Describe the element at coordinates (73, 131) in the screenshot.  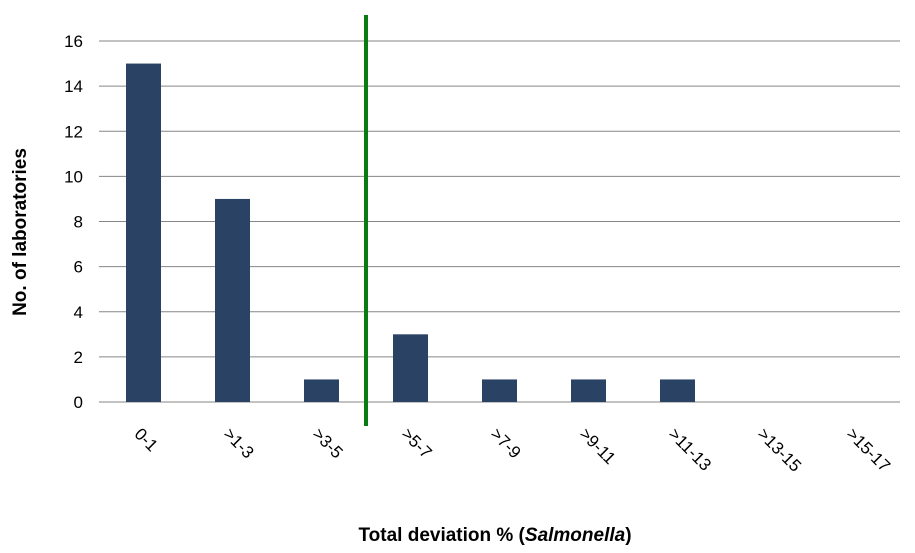
I see `y-tick-label: 12` at that location.